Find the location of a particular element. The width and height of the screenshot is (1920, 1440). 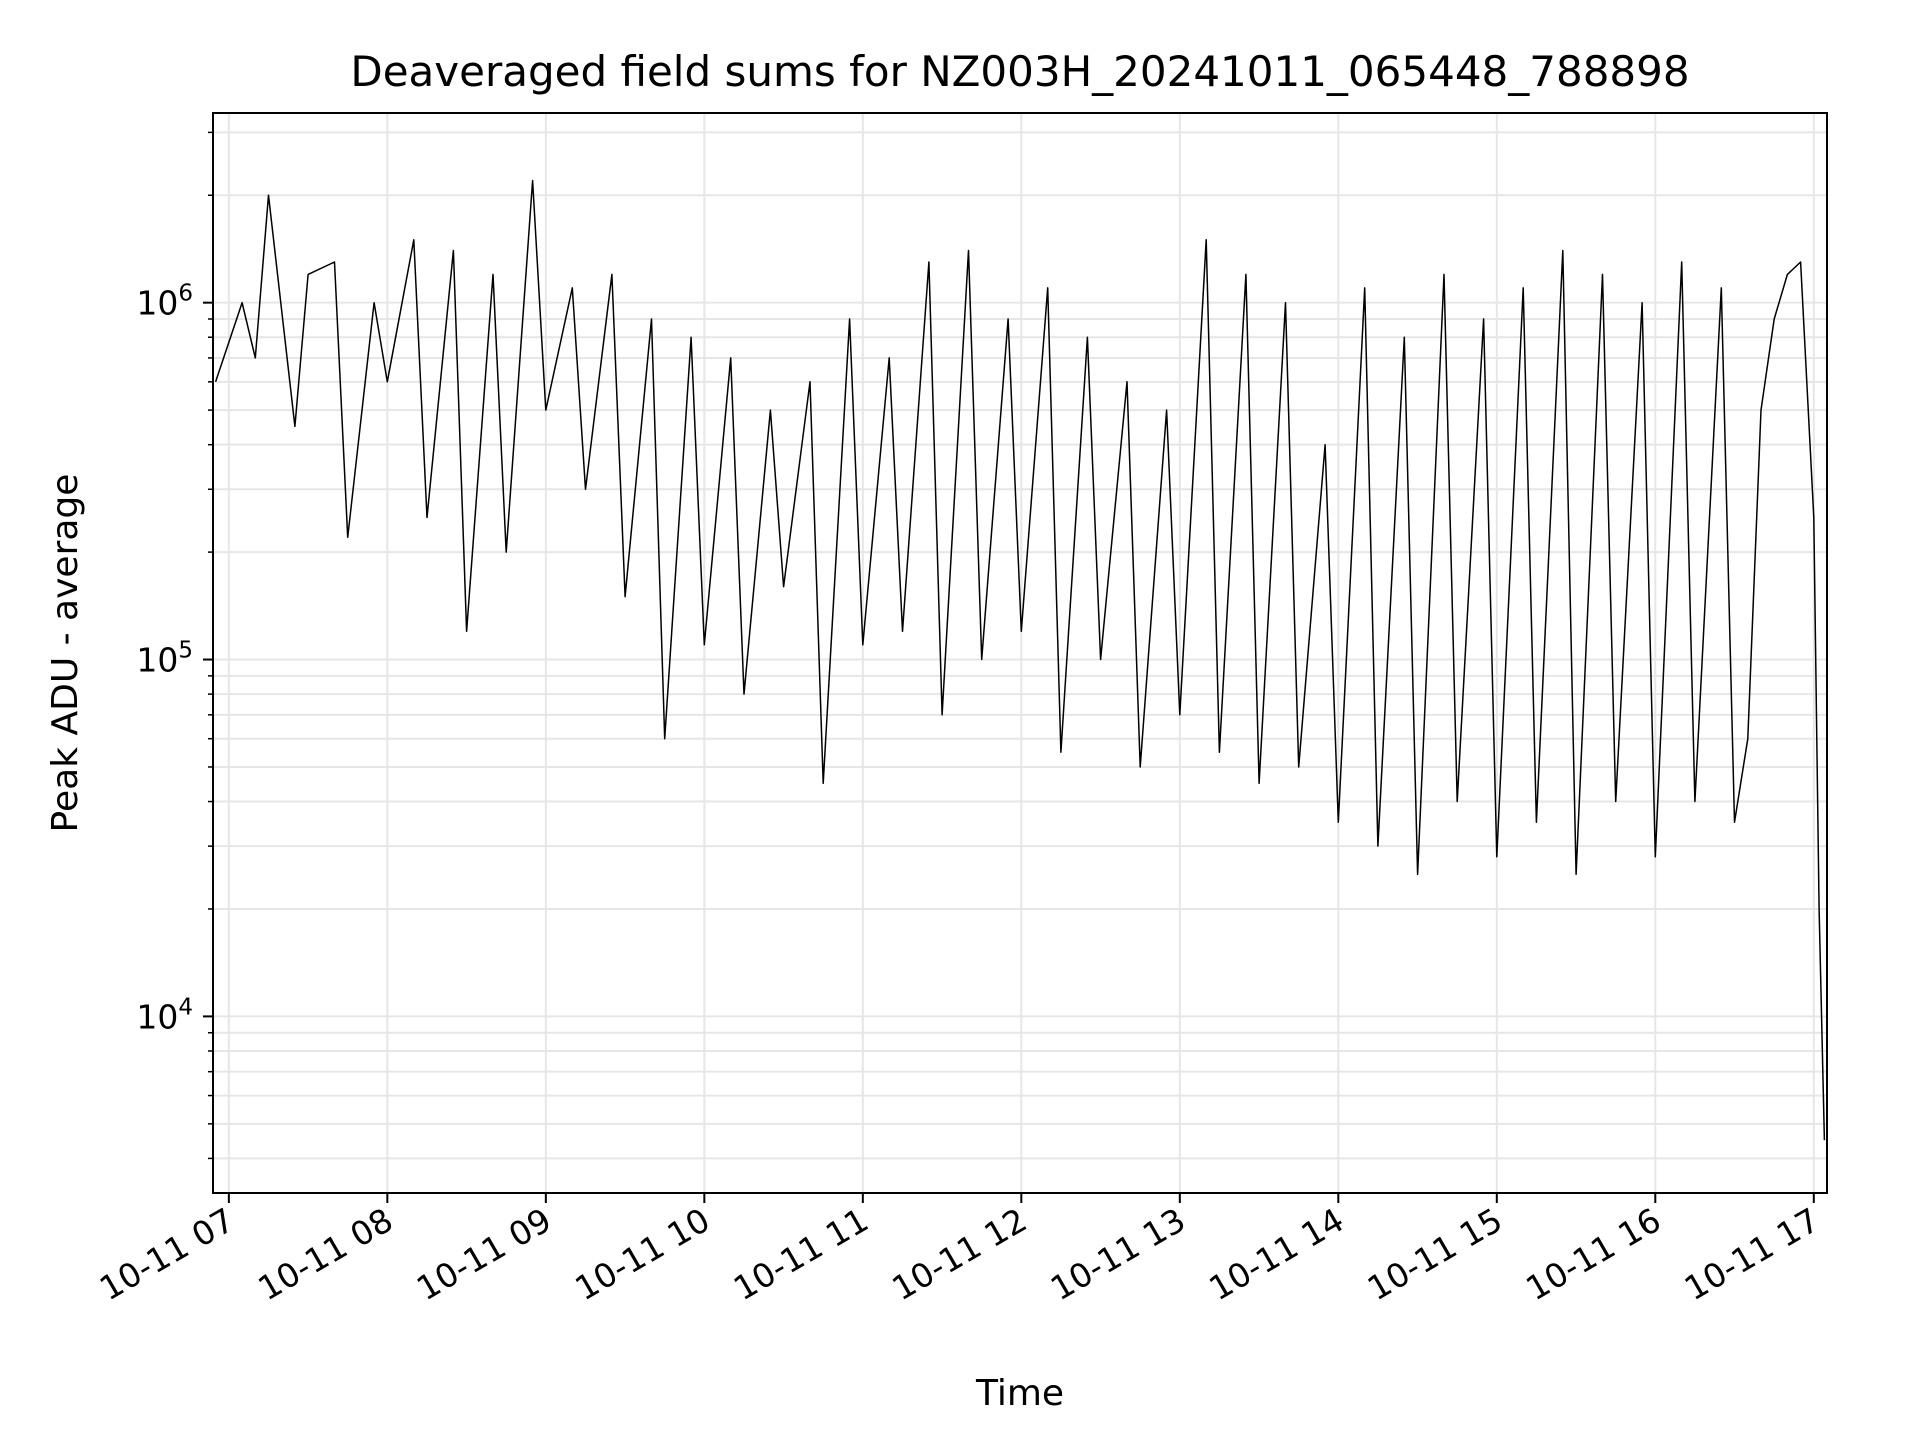

x-axis-label: Time is located at coordinates (1019, 1393).